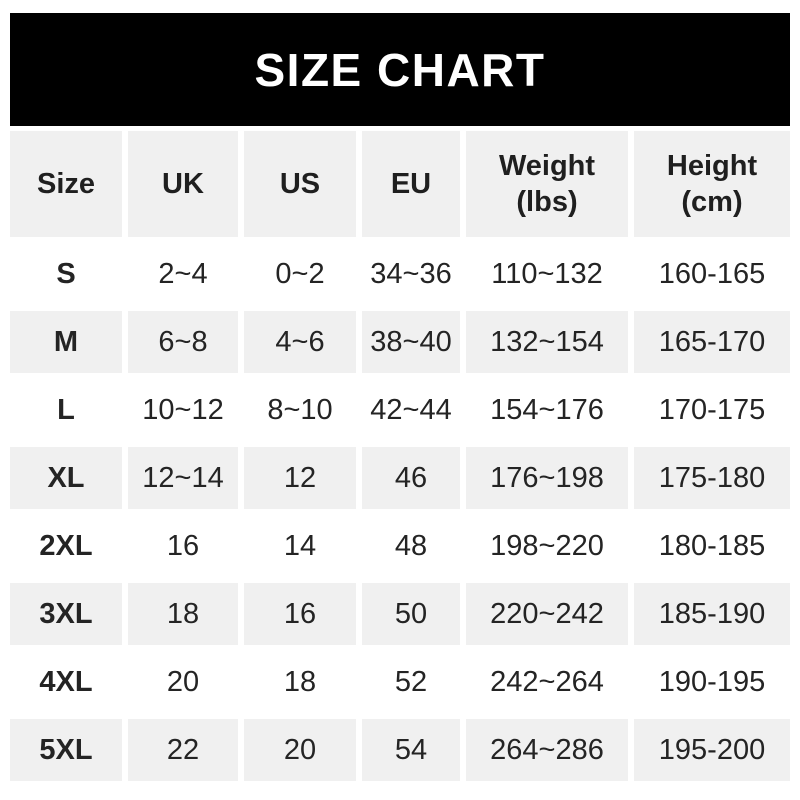 The height and width of the screenshot is (800, 800). What do you see at coordinates (411, 342) in the screenshot?
I see `table-cell: 38~40` at bounding box center [411, 342].